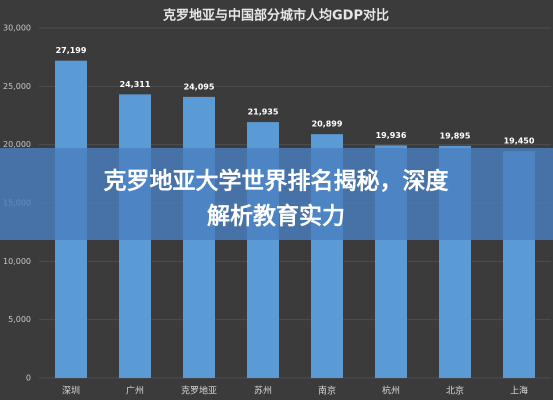 This screenshot has width=553, height=400. I want to click on x-tick-label: 深圳, so click(71, 391).